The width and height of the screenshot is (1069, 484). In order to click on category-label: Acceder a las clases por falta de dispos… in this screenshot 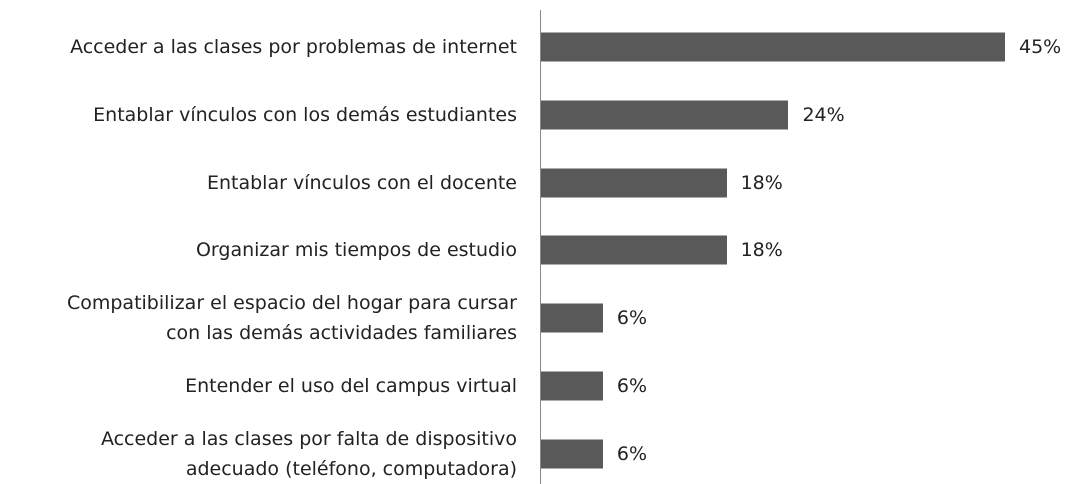, I will do `click(308, 453)`.